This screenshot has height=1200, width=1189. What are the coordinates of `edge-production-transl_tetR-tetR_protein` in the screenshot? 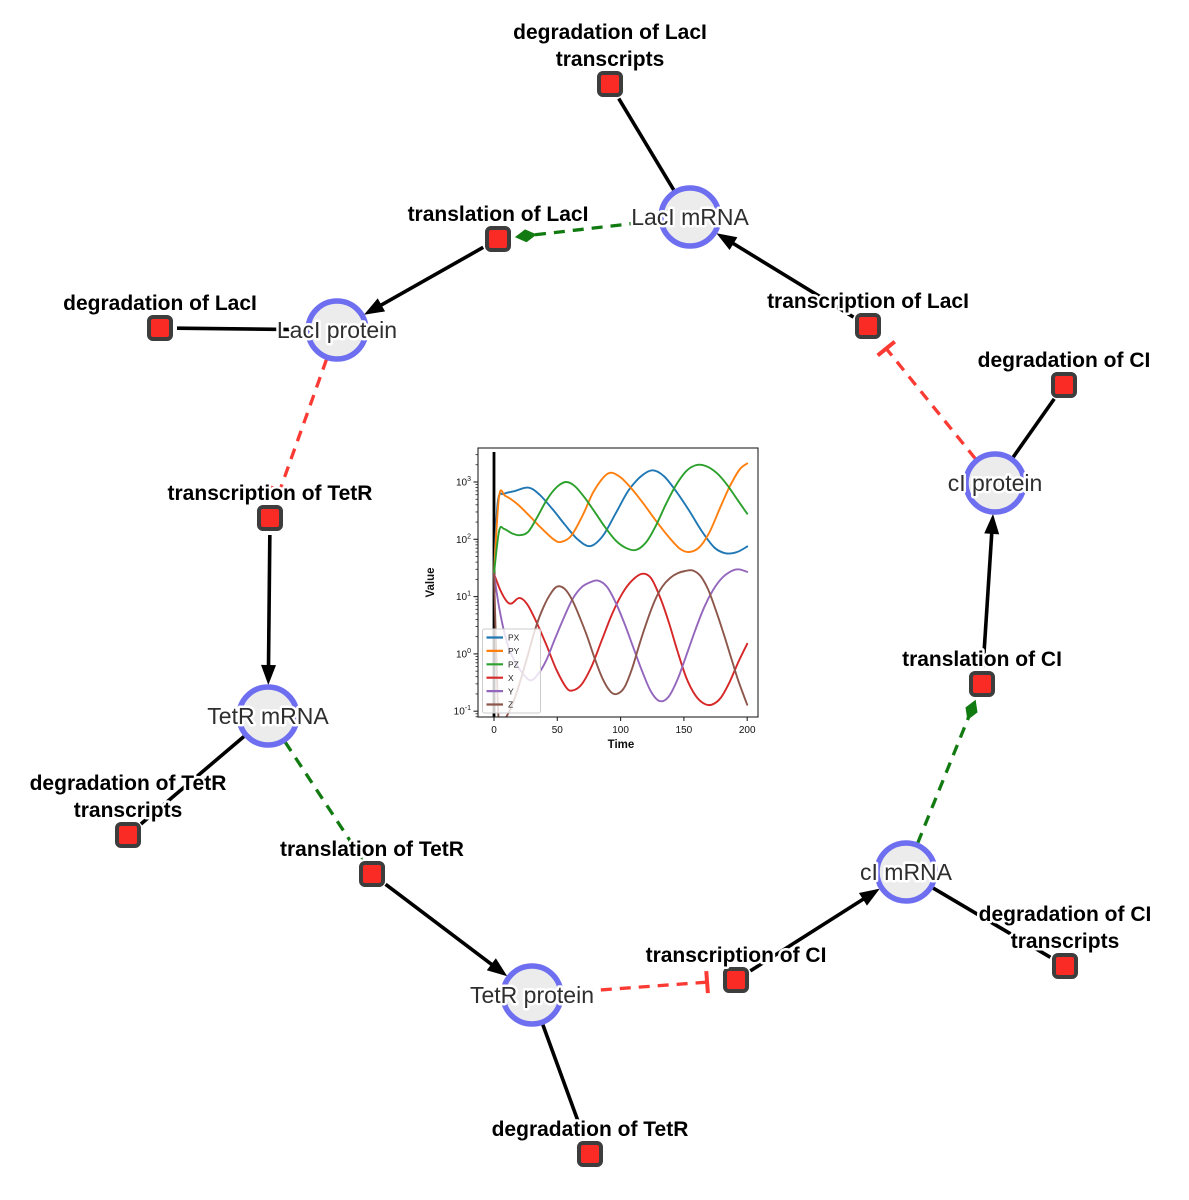 It's located at (441, 926).